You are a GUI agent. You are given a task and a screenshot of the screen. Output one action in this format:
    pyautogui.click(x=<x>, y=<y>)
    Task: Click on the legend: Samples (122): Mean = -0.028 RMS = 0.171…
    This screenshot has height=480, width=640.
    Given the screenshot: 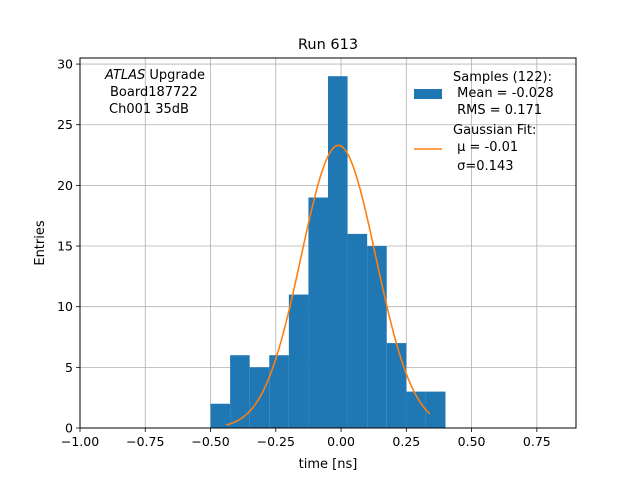 What is the action you would take?
    pyautogui.click(x=484, y=122)
    